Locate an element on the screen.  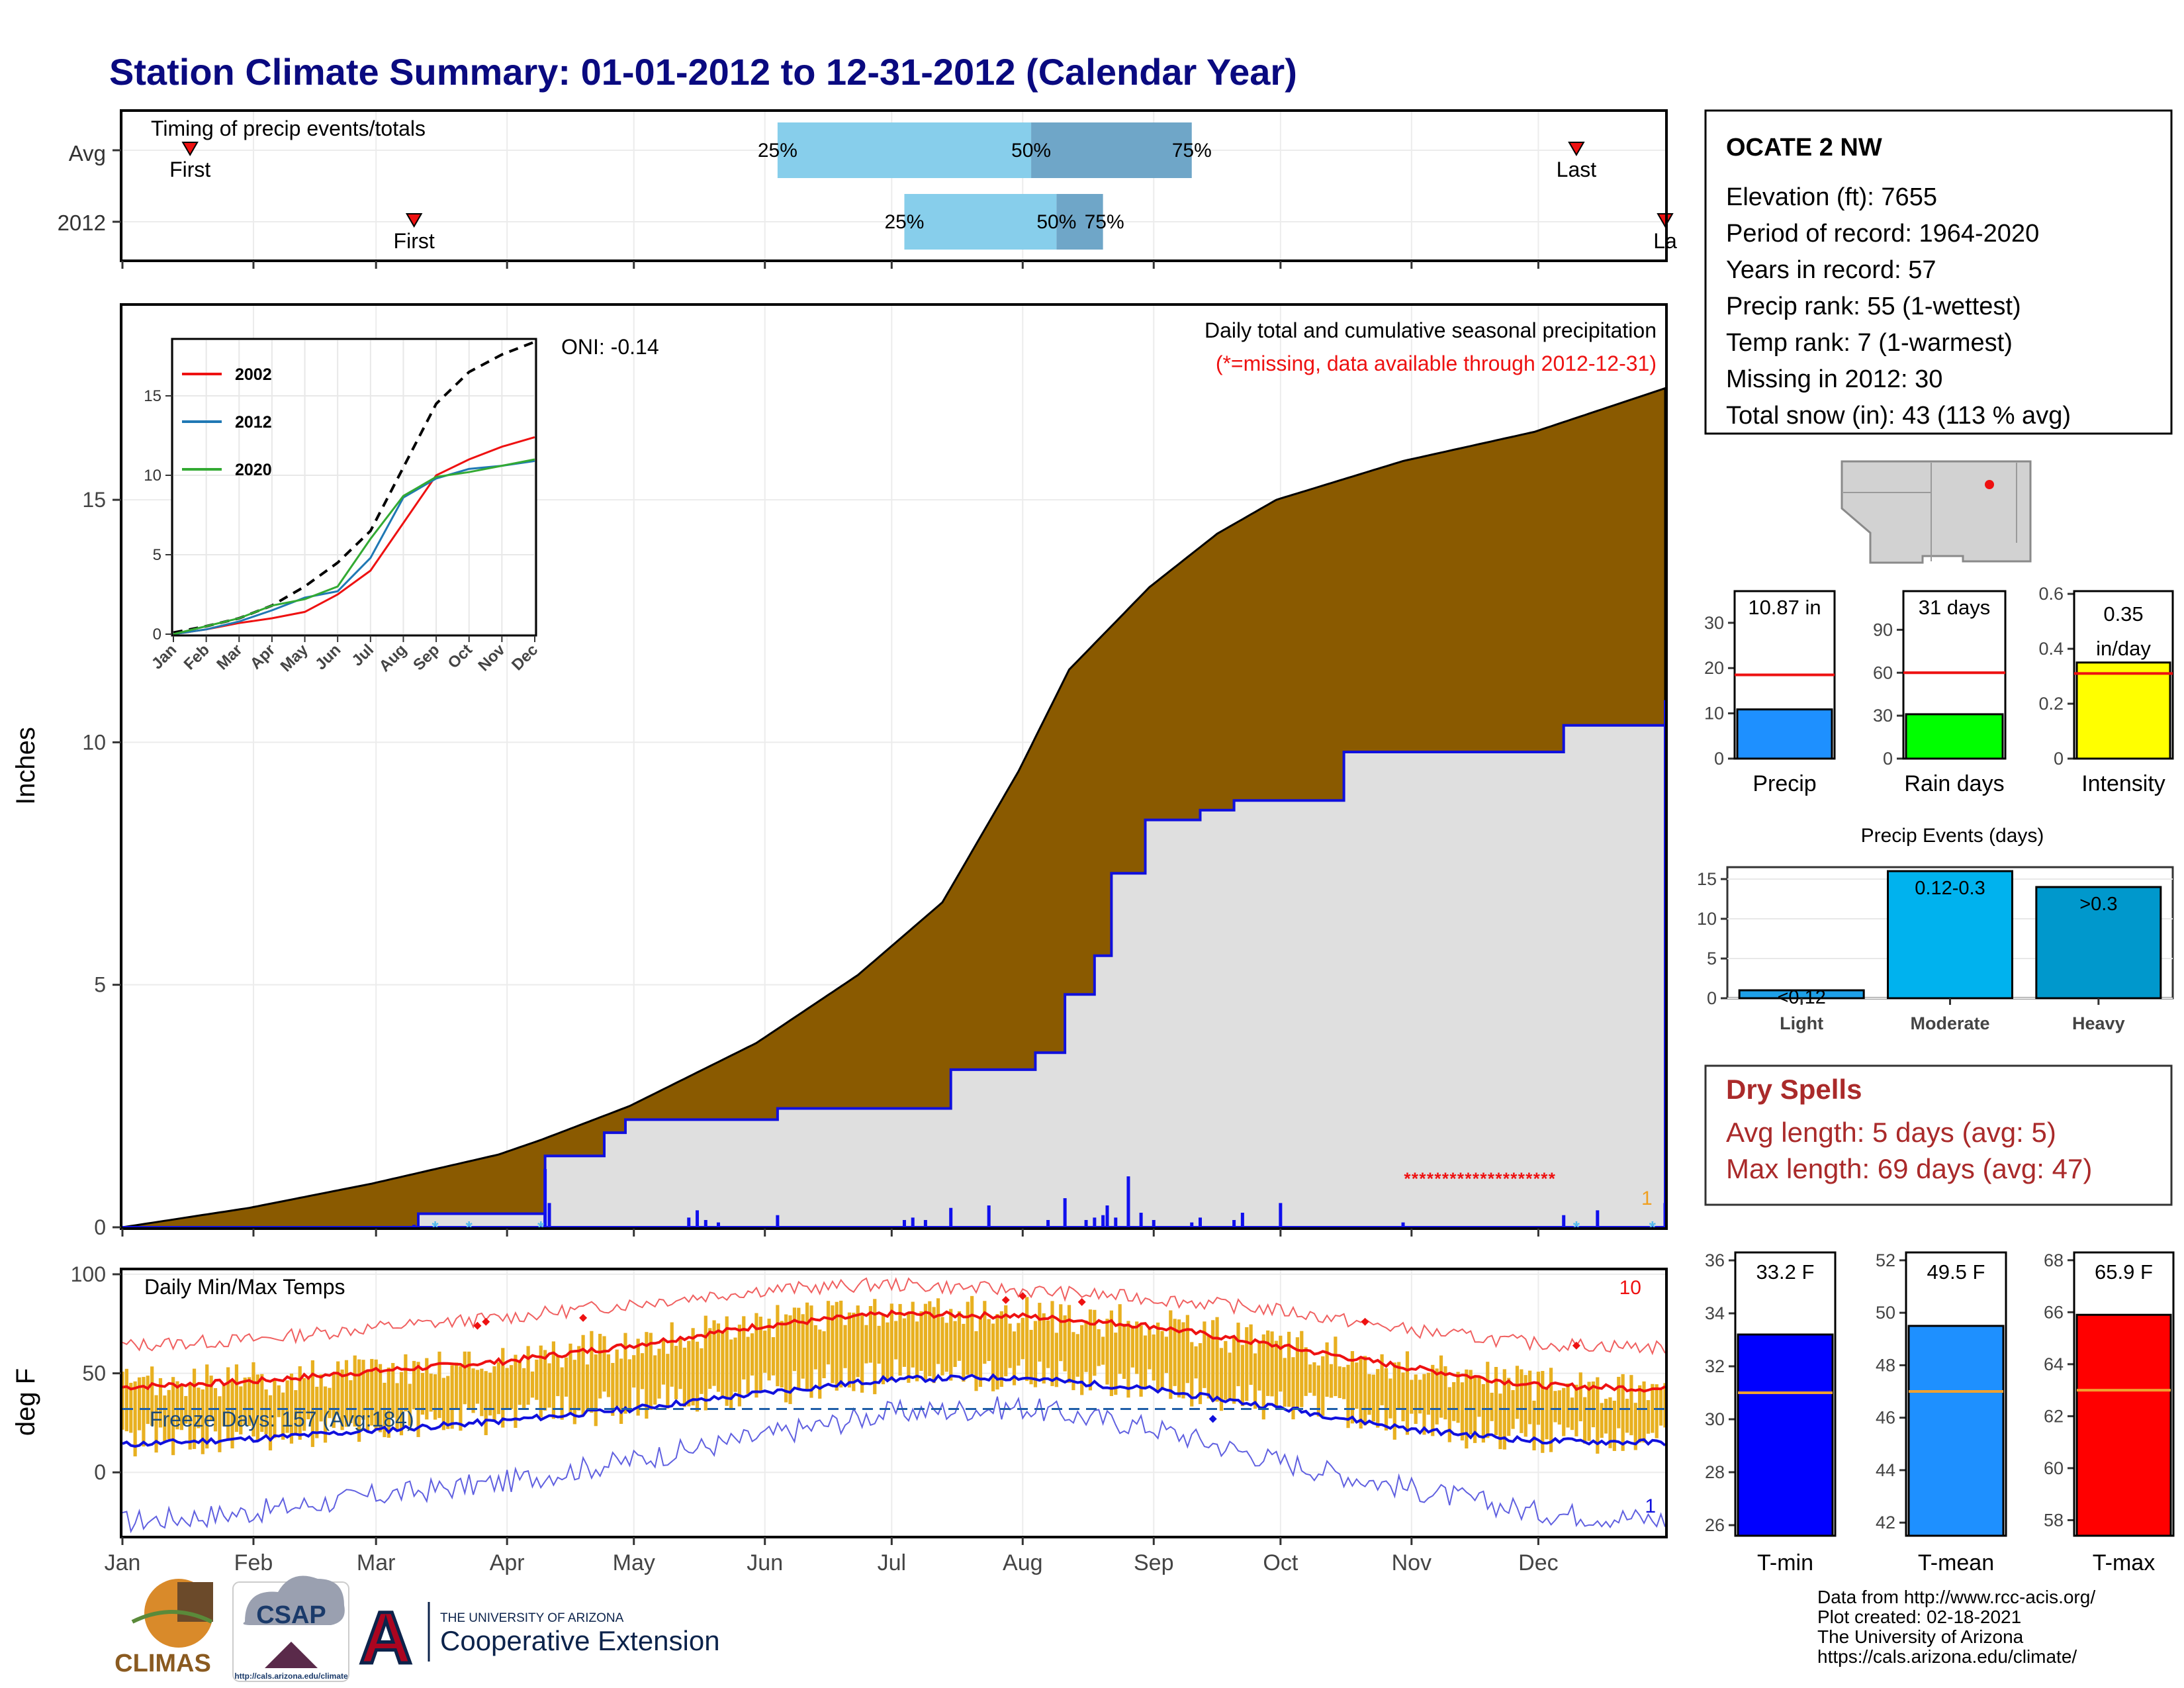
inset-line-2002 is located at coordinates (354, 535).